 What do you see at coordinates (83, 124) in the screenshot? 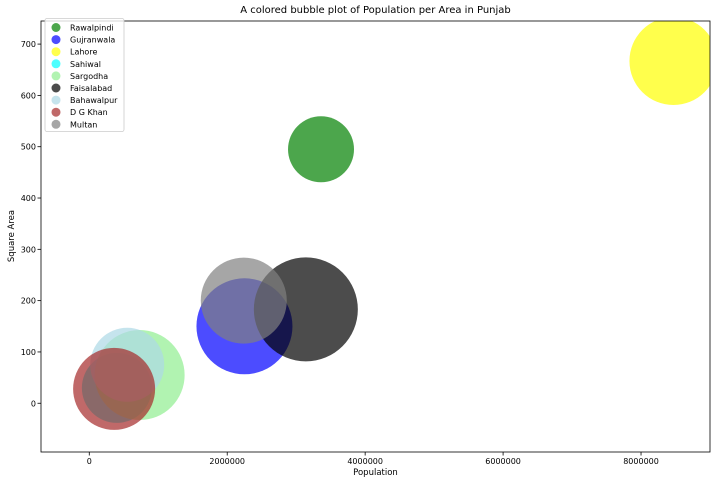
I see `legend-label: Multan` at bounding box center [83, 124].